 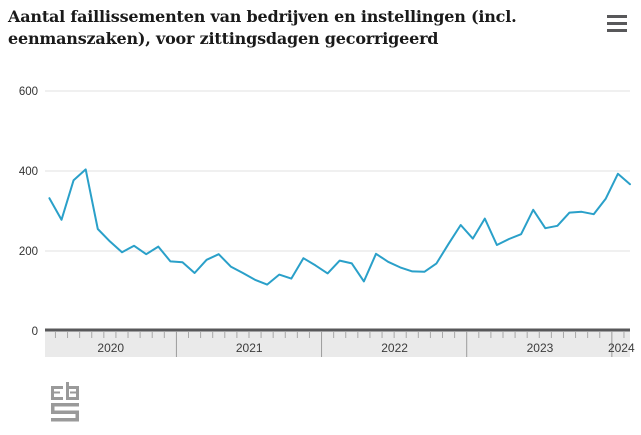 What do you see at coordinates (28, 92) in the screenshot?
I see `y-axis-label-600: 600` at bounding box center [28, 92].